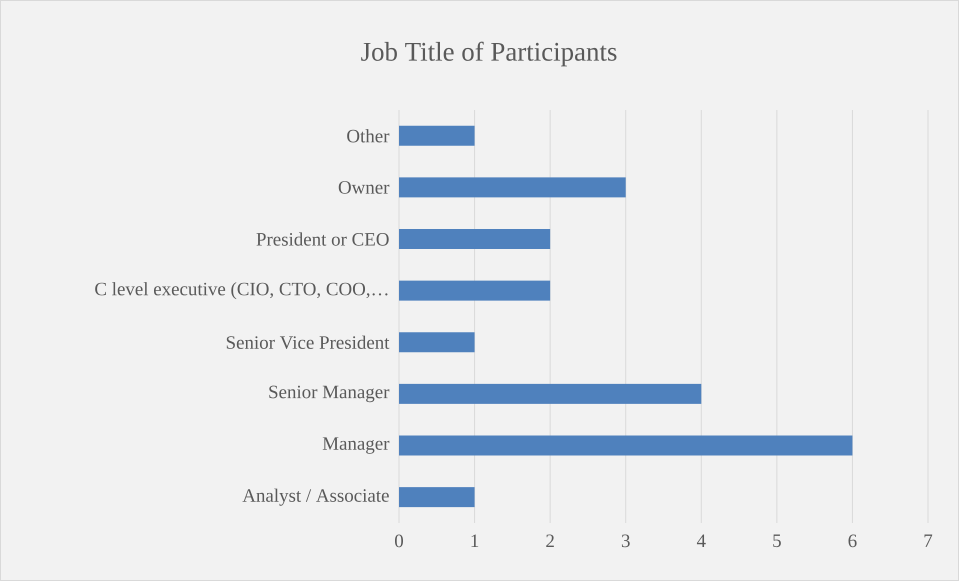 The width and height of the screenshot is (959, 581). Describe the element at coordinates (364, 187) in the screenshot. I see `y-tick-label: Owner` at that location.